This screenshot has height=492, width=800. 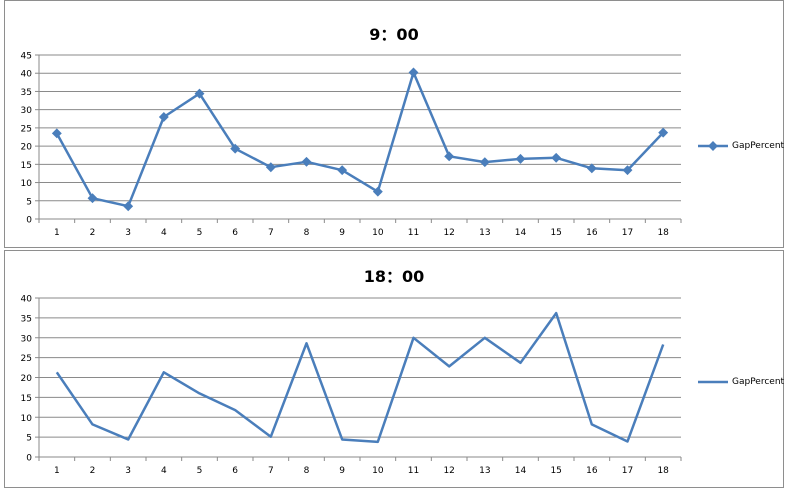 I want to click on y-tick-label: 45, so click(x=26, y=57).